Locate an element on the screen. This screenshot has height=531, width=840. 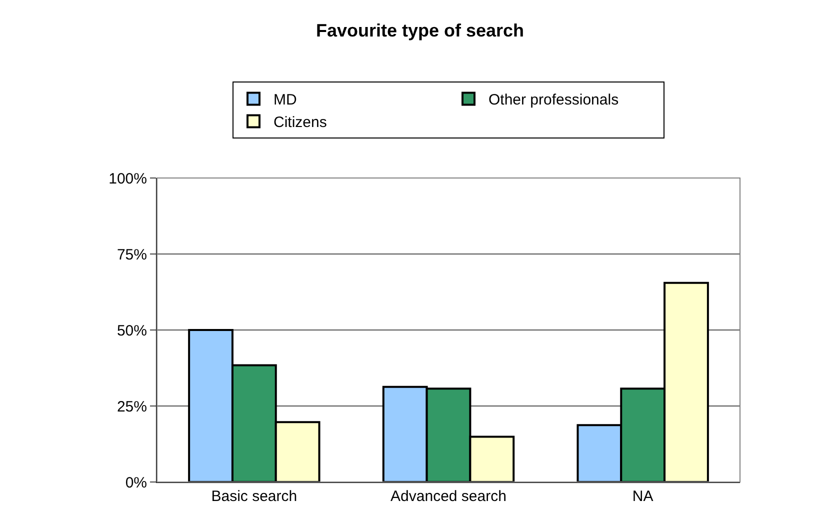
legend-label: MD is located at coordinates (285, 100).